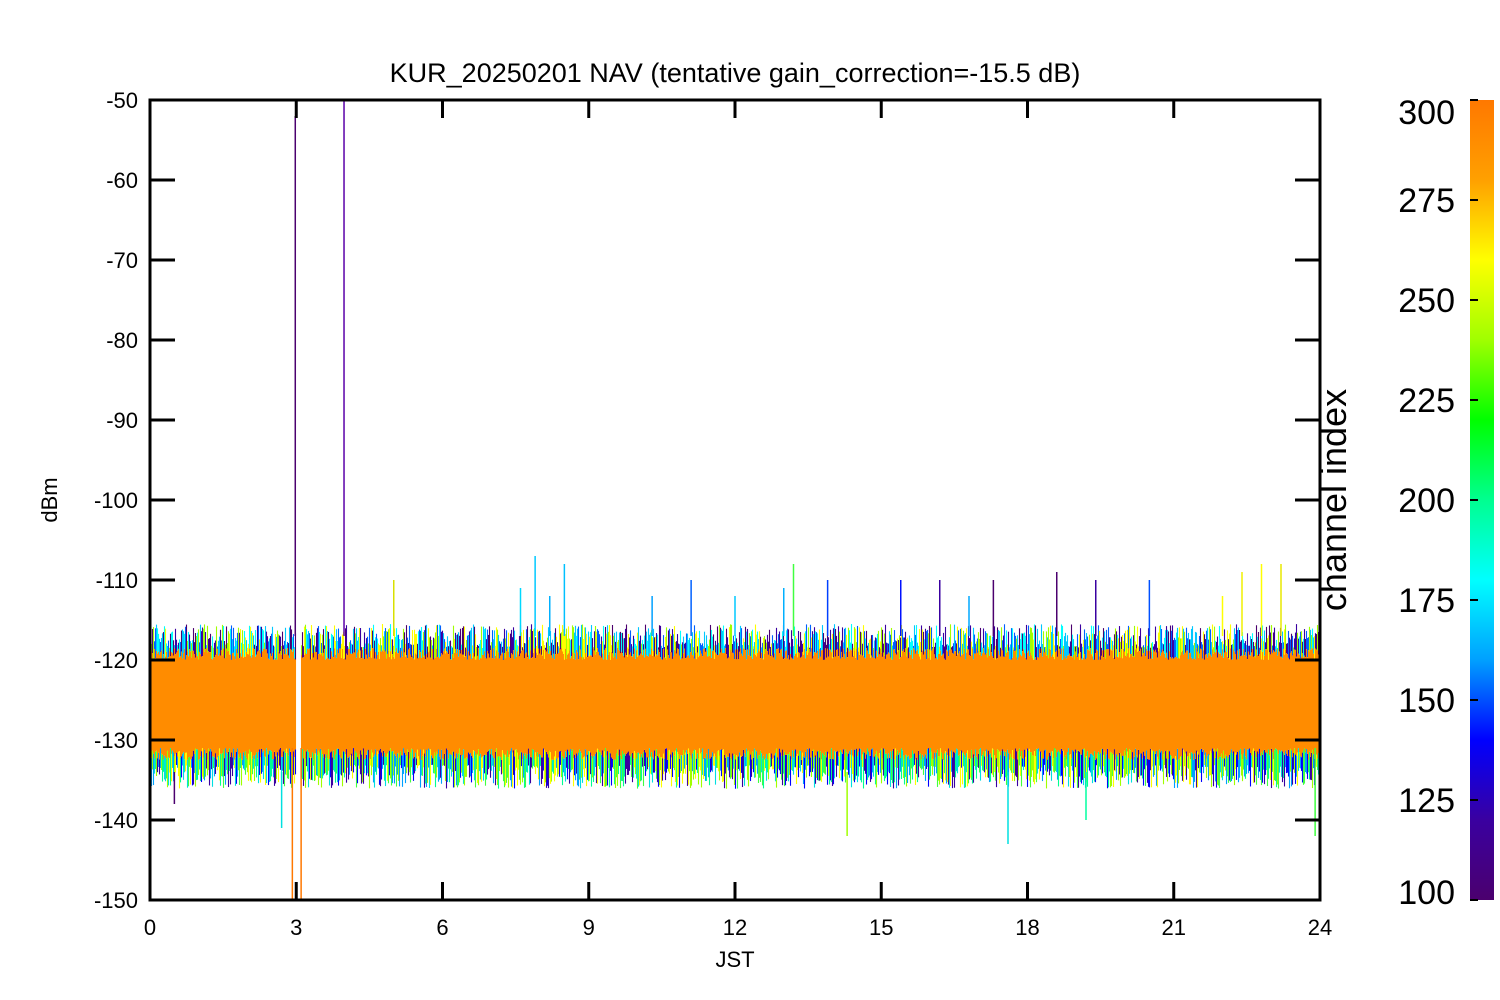  Describe the element at coordinates (122, 180) in the screenshot. I see `y-tick-label: -60` at that location.